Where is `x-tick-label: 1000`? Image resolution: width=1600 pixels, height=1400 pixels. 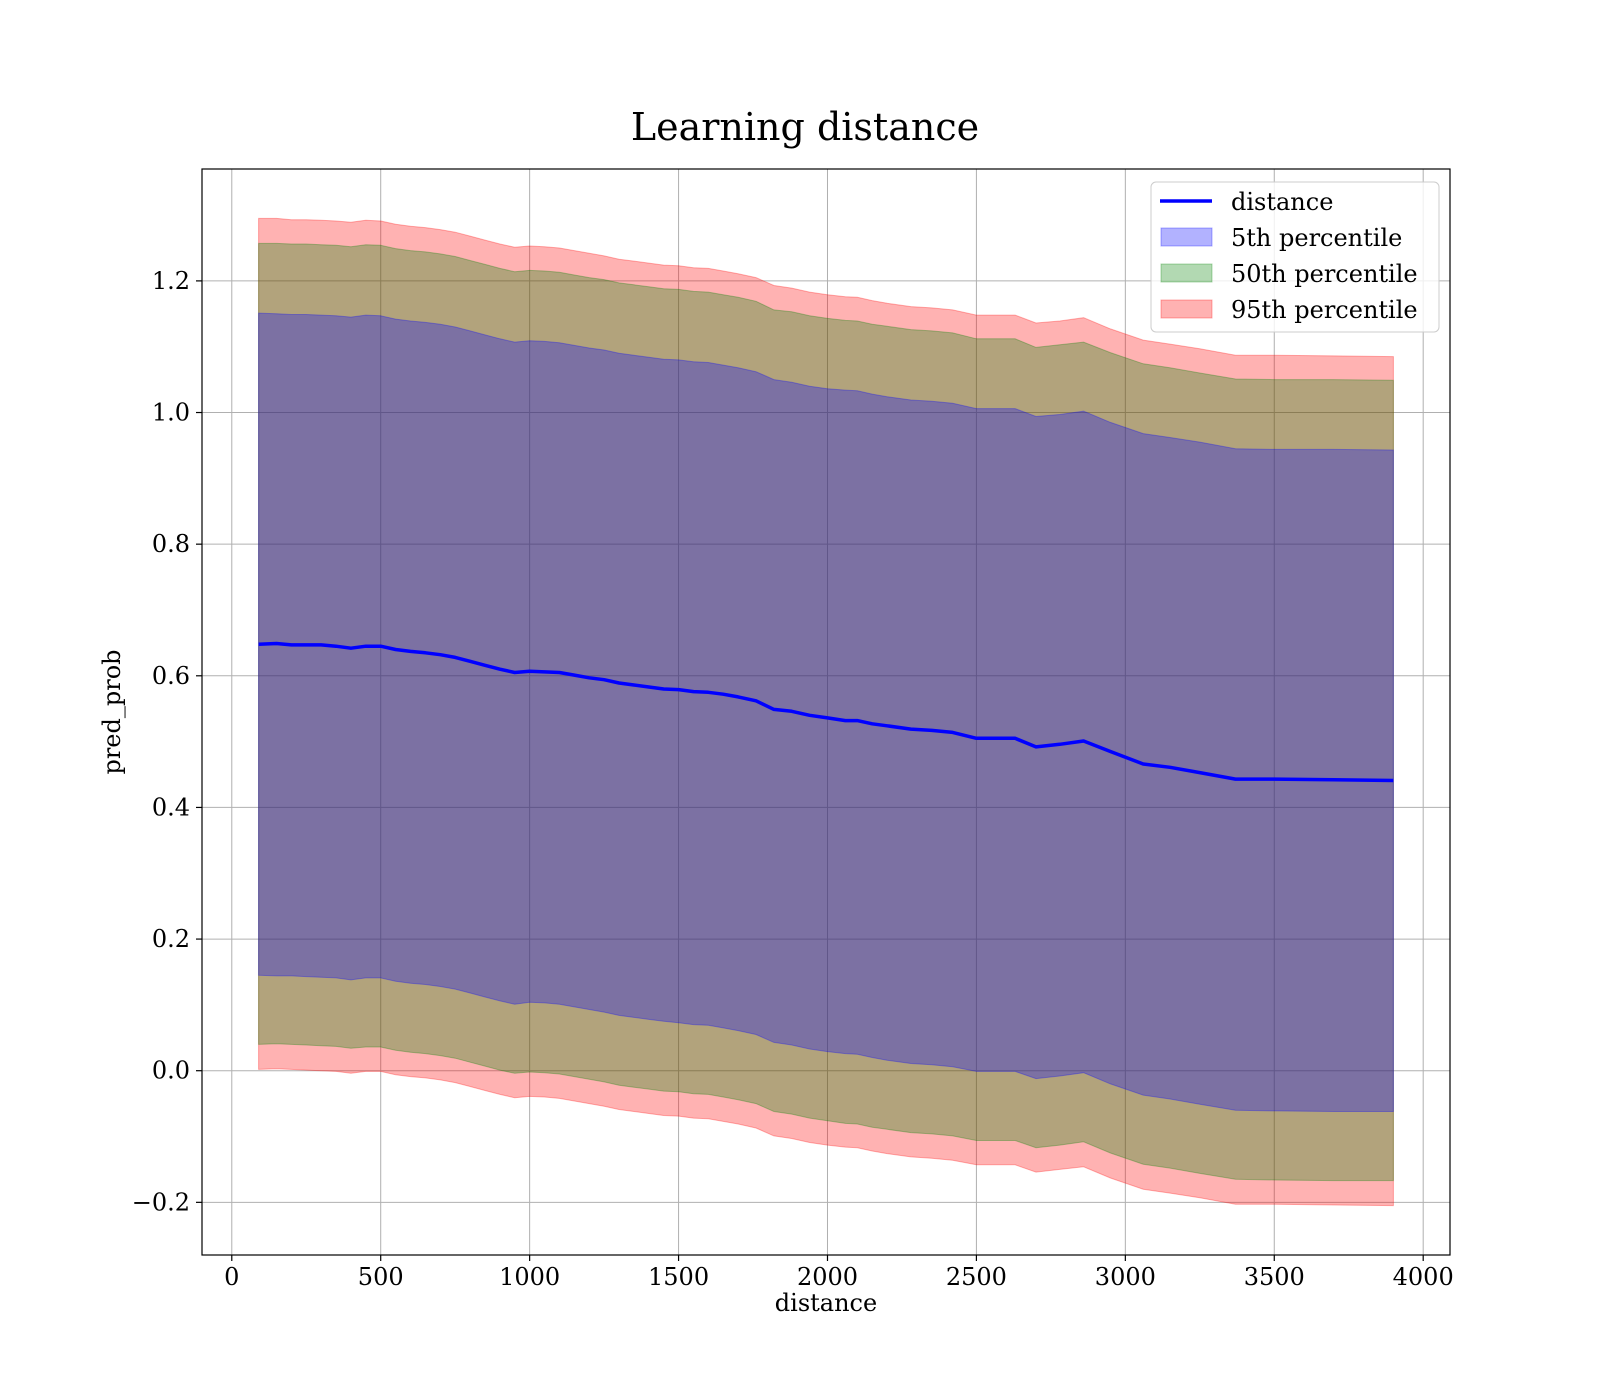
x-tick-label: 1000 is located at coordinates (529, 1277).